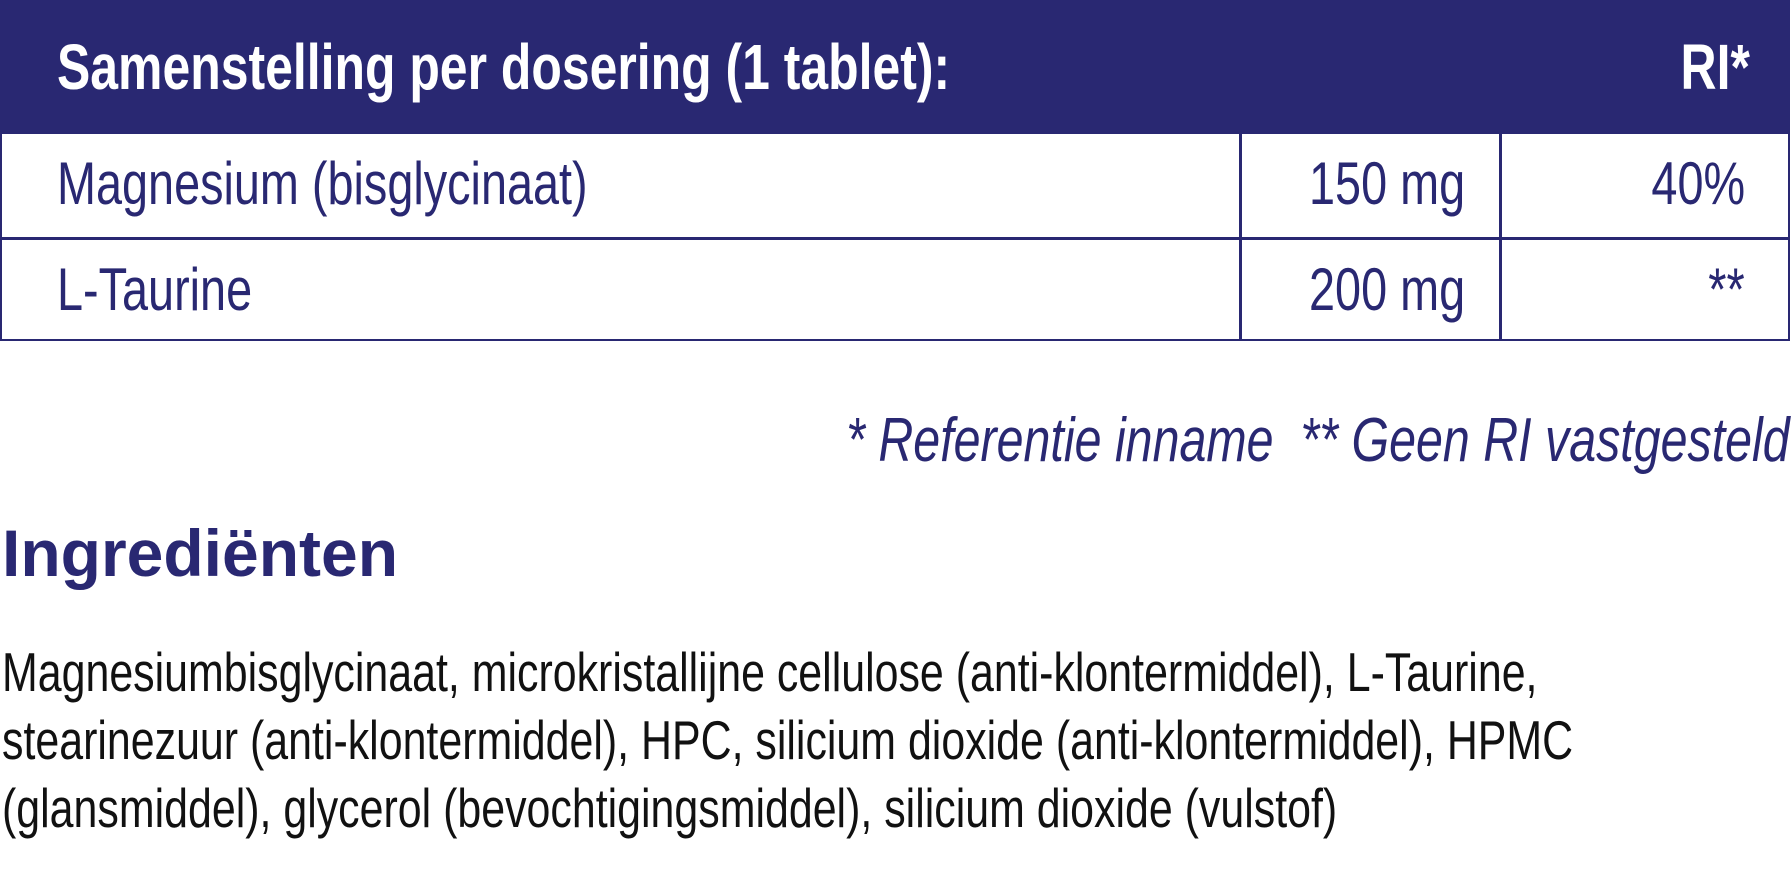  Describe the element at coordinates (1698, 183) in the screenshot. I see `nutrient-ri: 40%` at that location.